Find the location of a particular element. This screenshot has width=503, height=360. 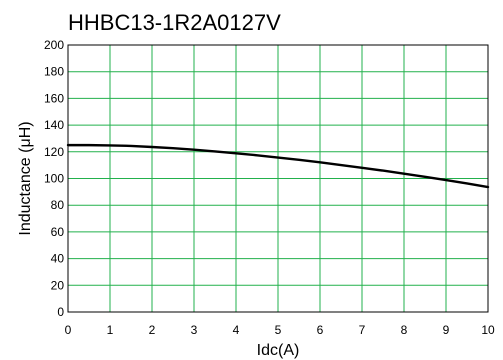

y-tick-label: 20 is located at coordinates (58, 285).